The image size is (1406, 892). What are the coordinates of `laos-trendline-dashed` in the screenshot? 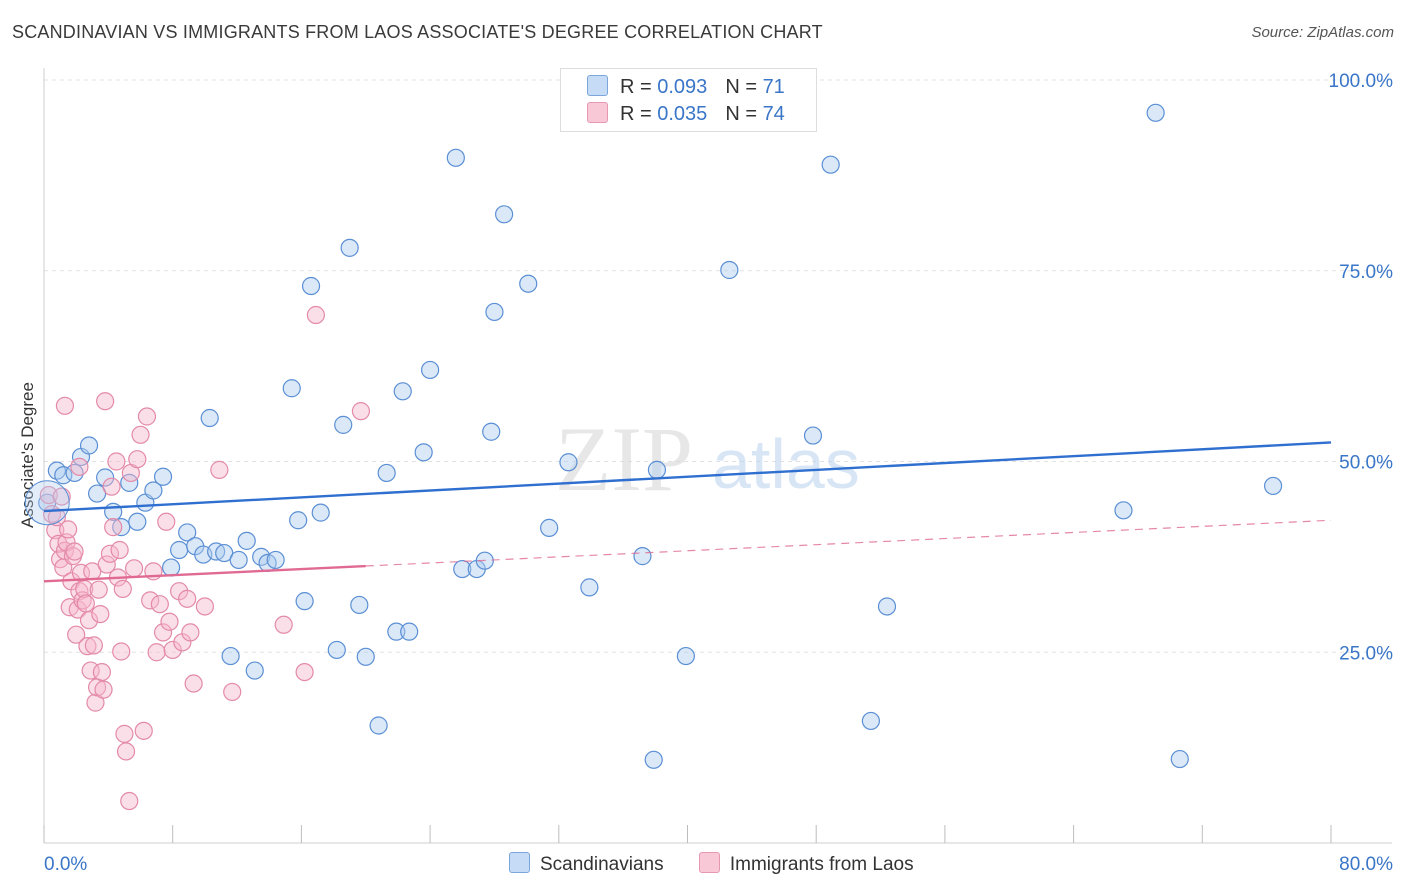 It's located at (848, 543).